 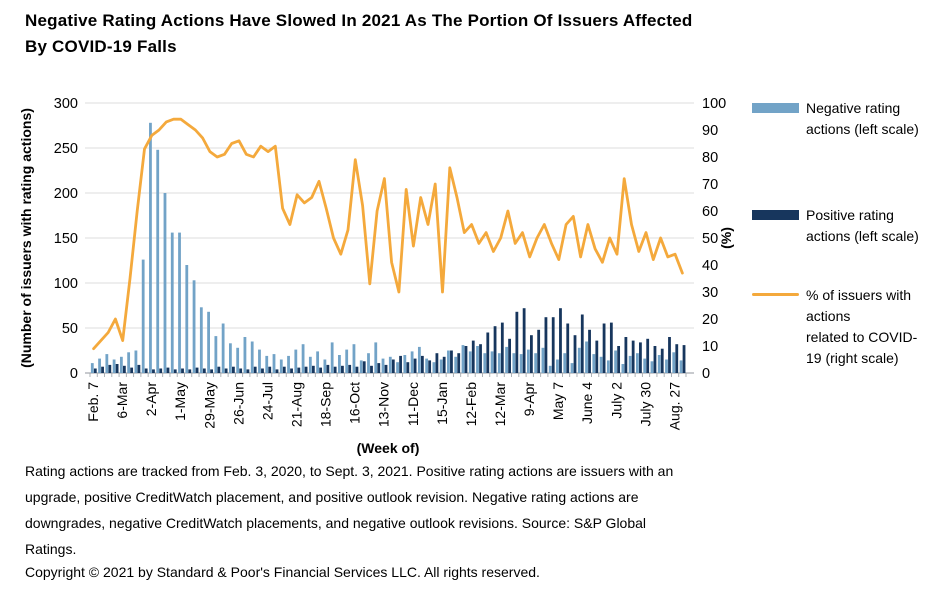 What do you see at coordinates (710, 185) in the screenshot?
I see `right-axis-tick-label: 70` at bounding box center [710, 185].